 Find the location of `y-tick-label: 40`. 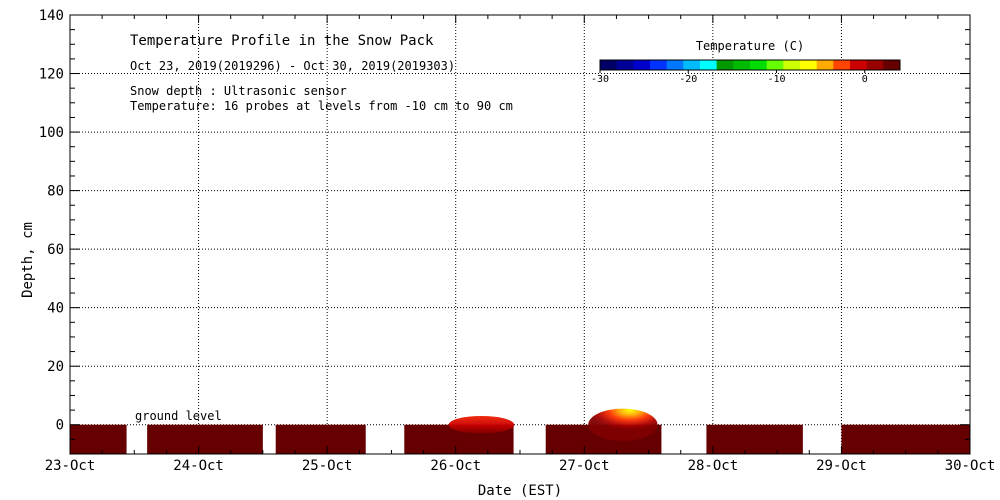

y-tick-label: 40 is located at coordinates (55, 309).